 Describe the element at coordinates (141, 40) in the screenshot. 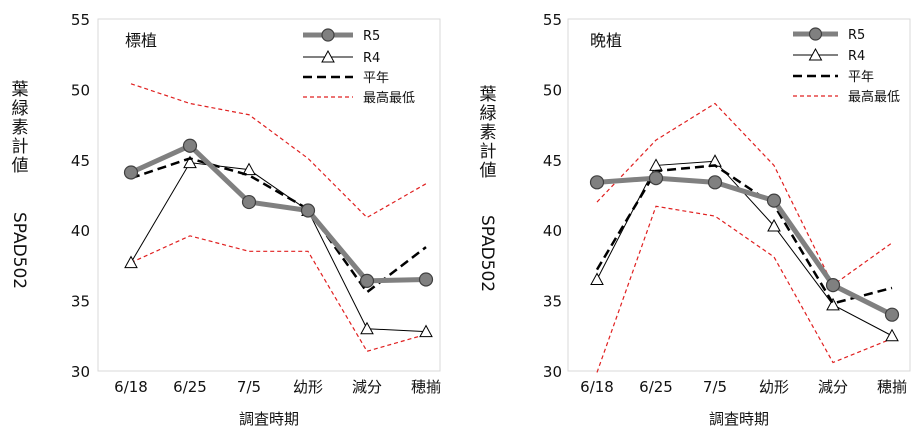

I see `panel-label: 標植` at that location.